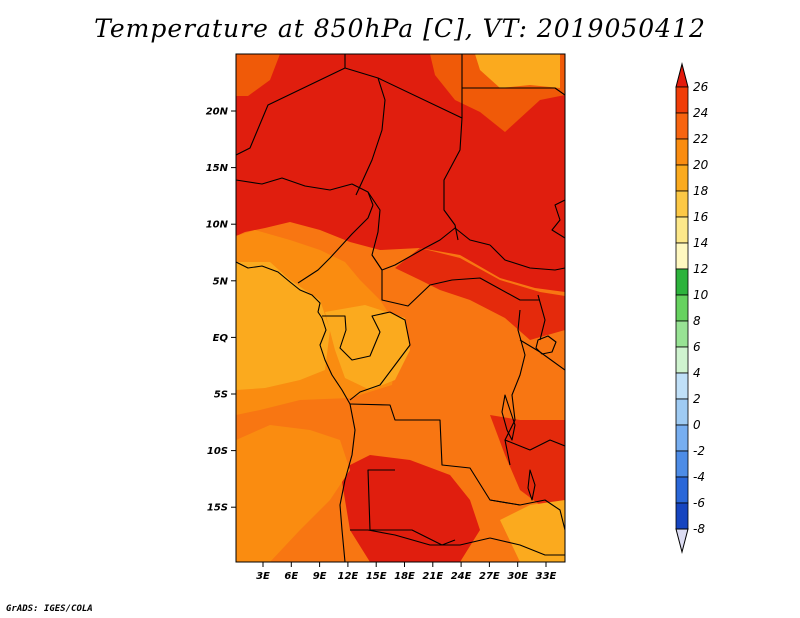 The width and height of the screenshot is (800, 618). Describe the element at coordinates (217, 225) in the screenshot. I see `lat-tick-label: 10N` at that location.